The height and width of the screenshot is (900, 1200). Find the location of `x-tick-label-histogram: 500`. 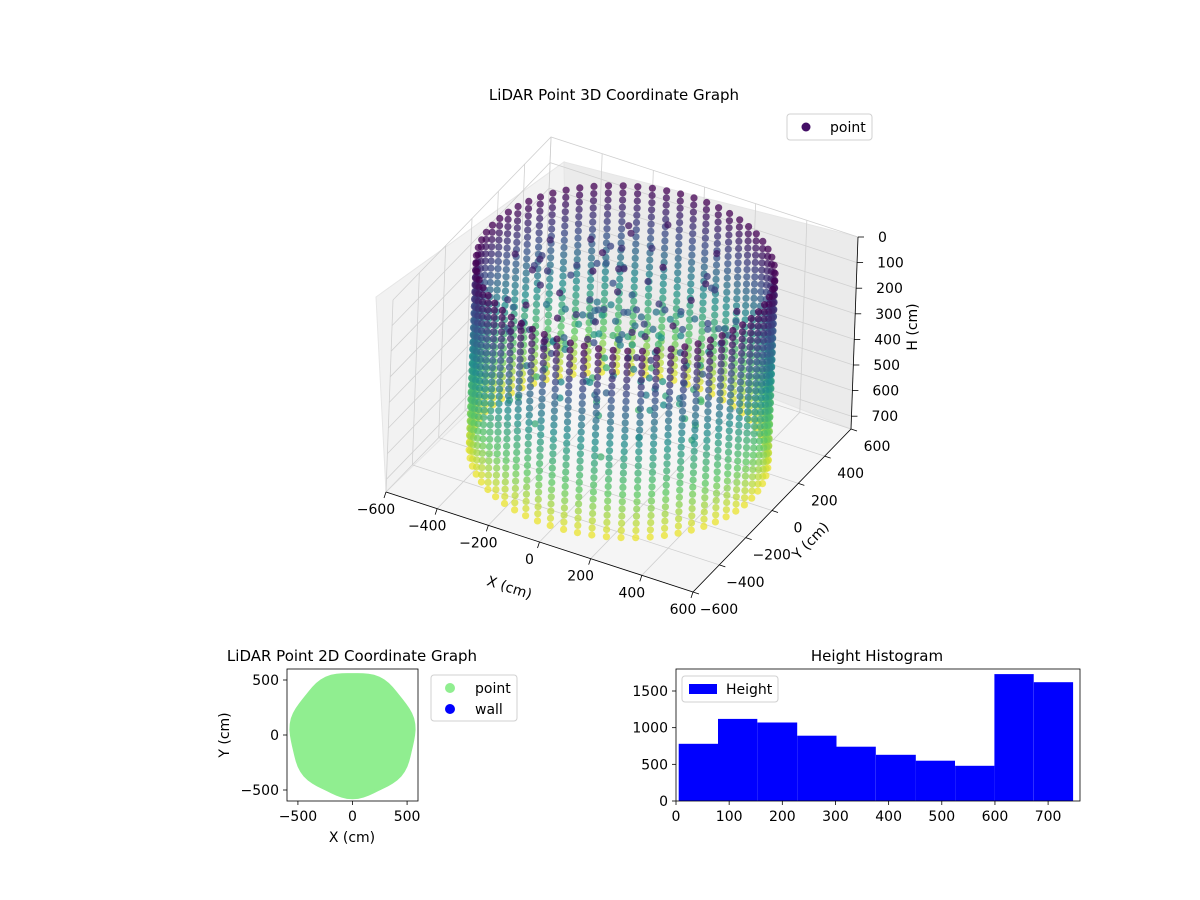

x-tick-label-histogram: 500 is located at coordinates (941, 817).